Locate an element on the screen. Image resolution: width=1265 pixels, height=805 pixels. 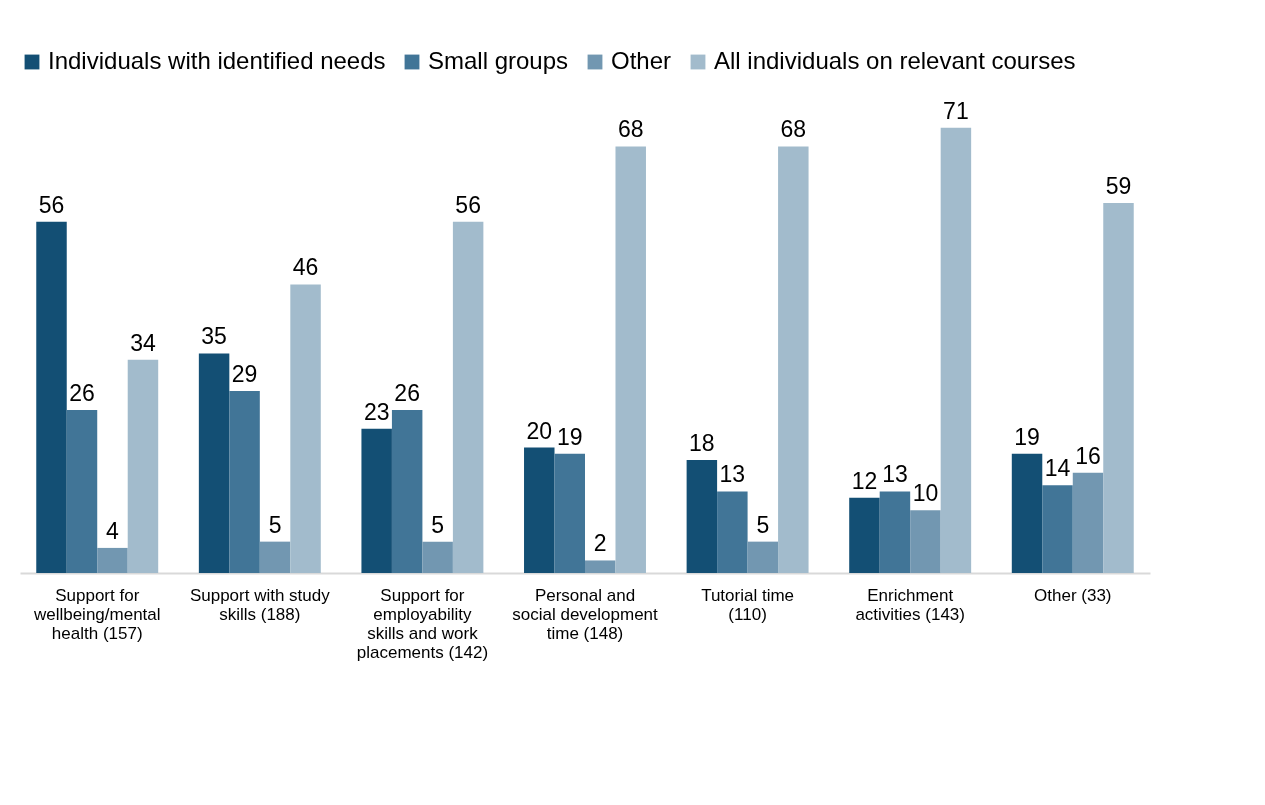
data-label: 71 is located at coordinates (956, 110).